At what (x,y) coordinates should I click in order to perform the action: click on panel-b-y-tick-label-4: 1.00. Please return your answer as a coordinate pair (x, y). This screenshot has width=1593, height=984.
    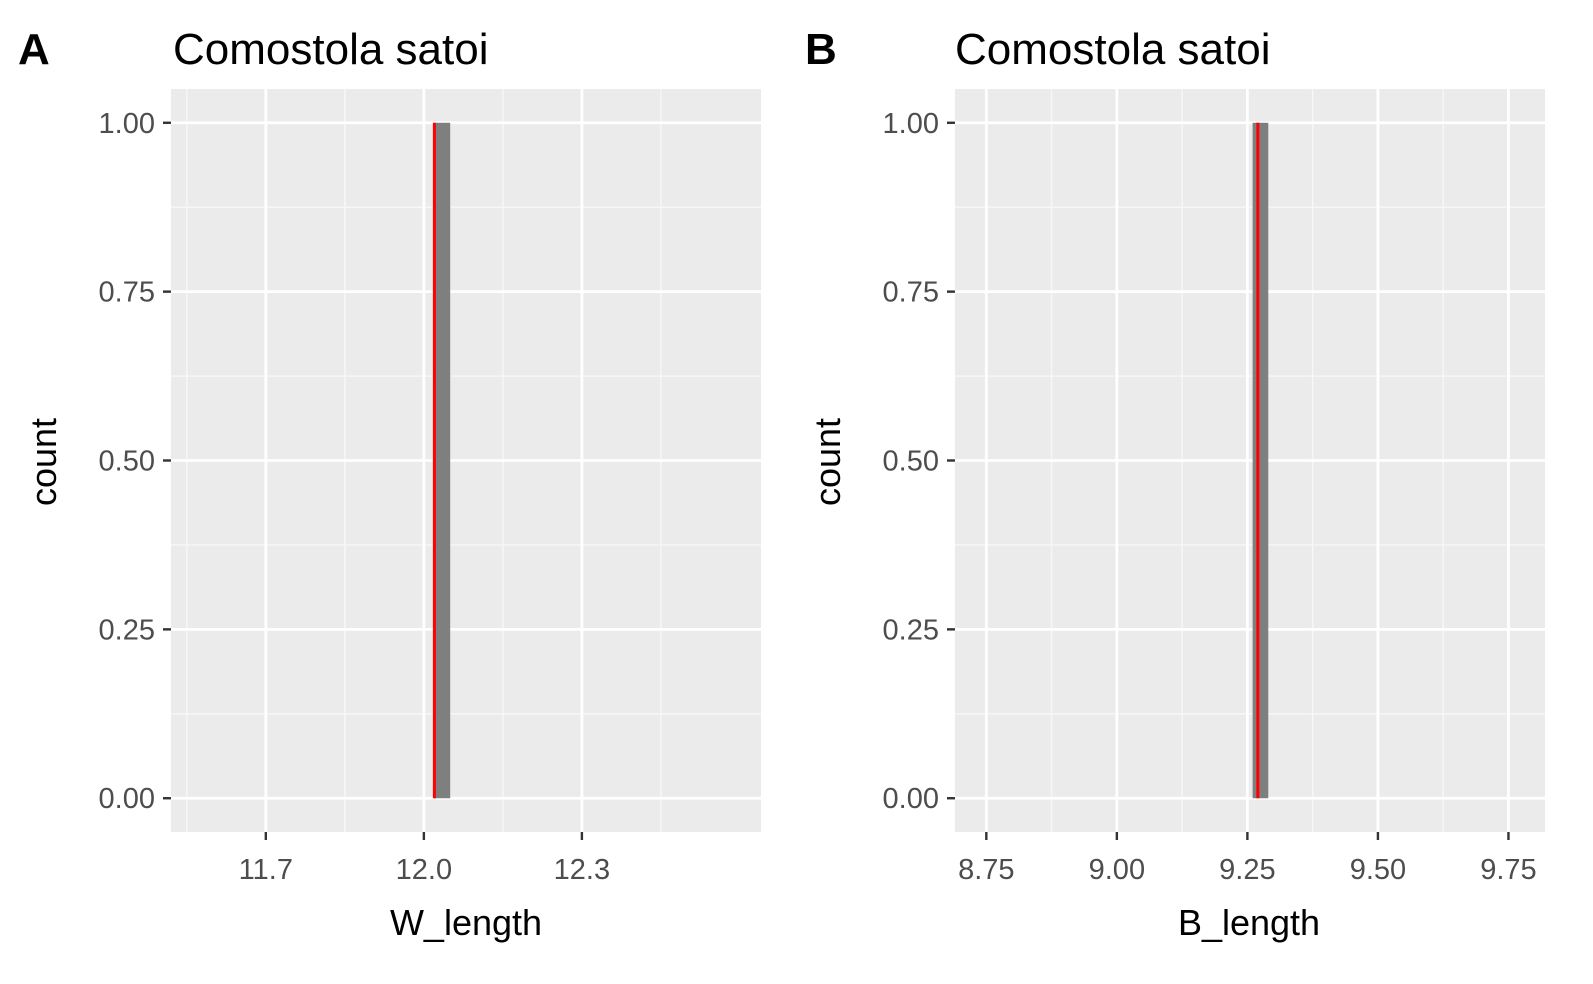
    Looking at the image, I should click on (911, 124).